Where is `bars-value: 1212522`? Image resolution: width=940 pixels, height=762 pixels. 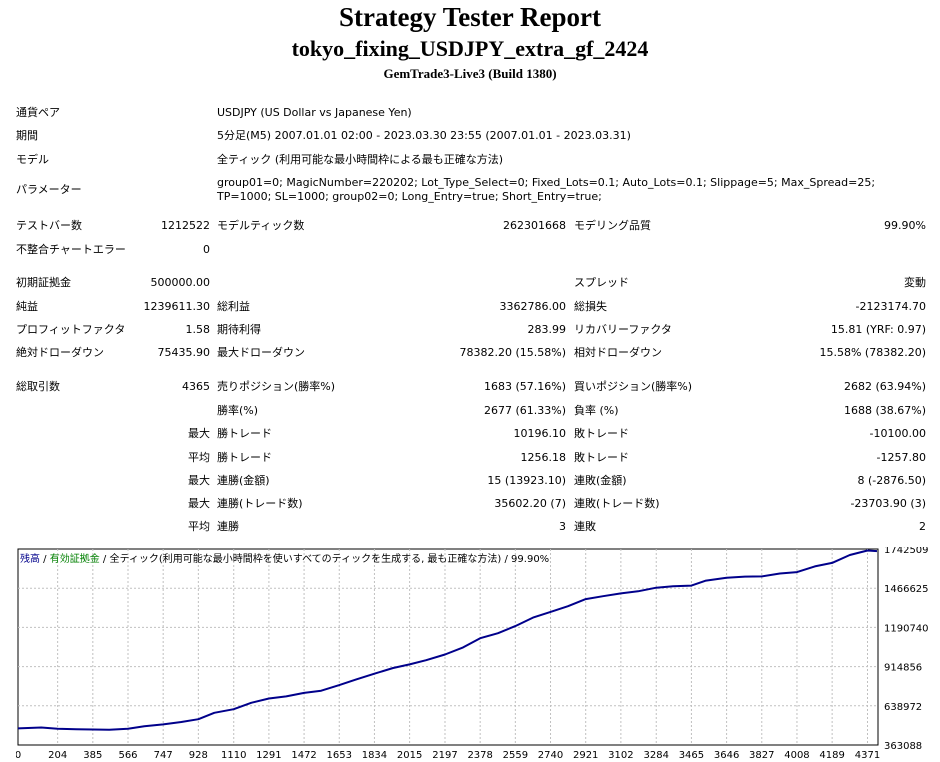
bars-value: 1212522 is located at coordinates (185, 225).